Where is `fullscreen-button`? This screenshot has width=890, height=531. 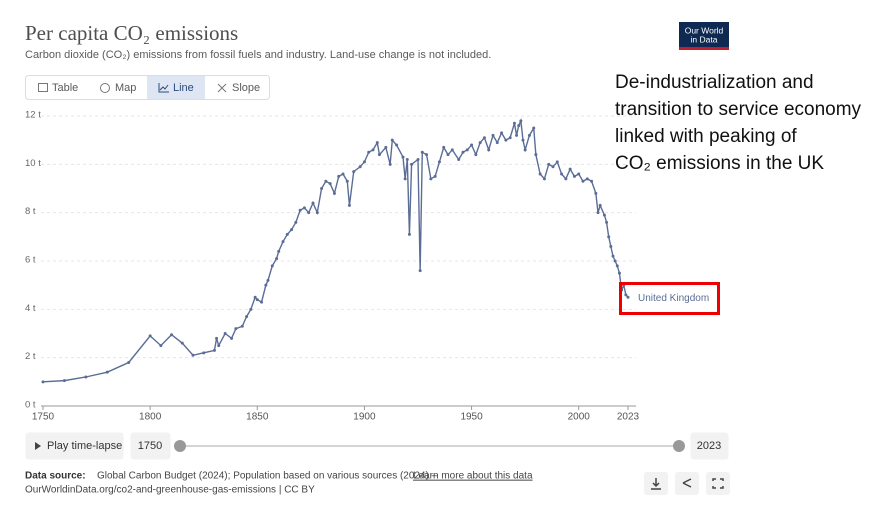 fullscreen-button is located at coordinates (718, 483).